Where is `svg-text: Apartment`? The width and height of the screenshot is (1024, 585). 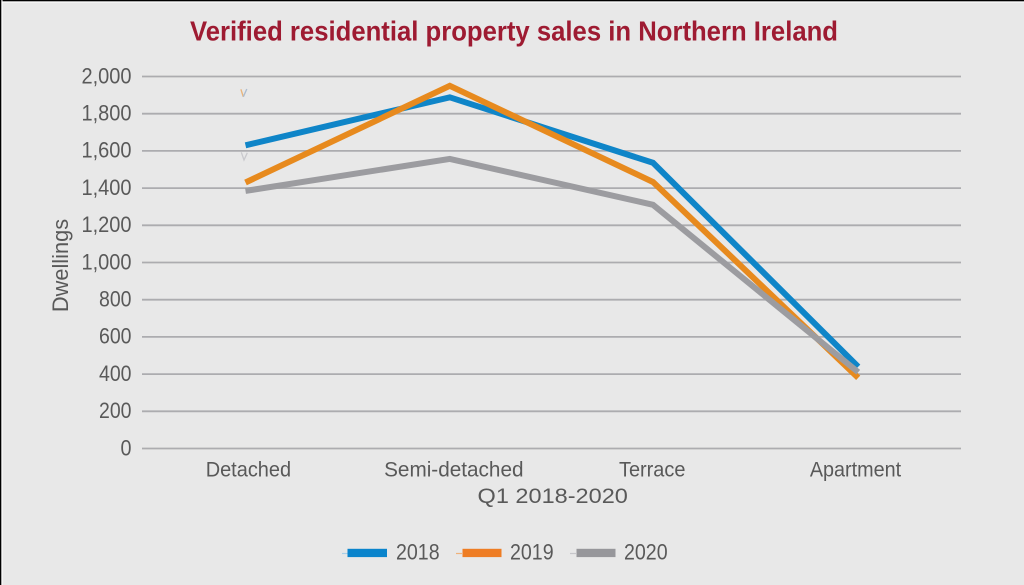 svg-text: Apartment is located at coordinates (855, 470).